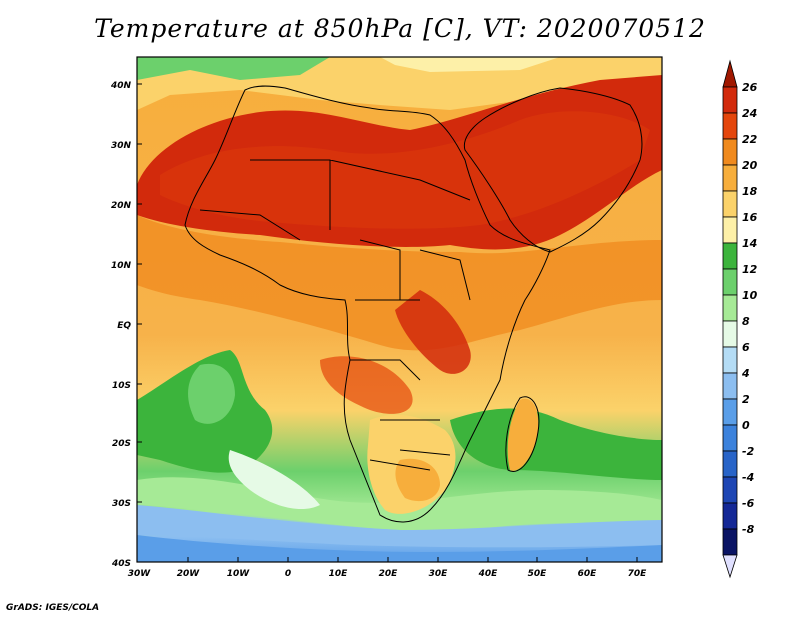 The image size is (800, 618). I want to click on lat-label: 10N, so click(121, 266).